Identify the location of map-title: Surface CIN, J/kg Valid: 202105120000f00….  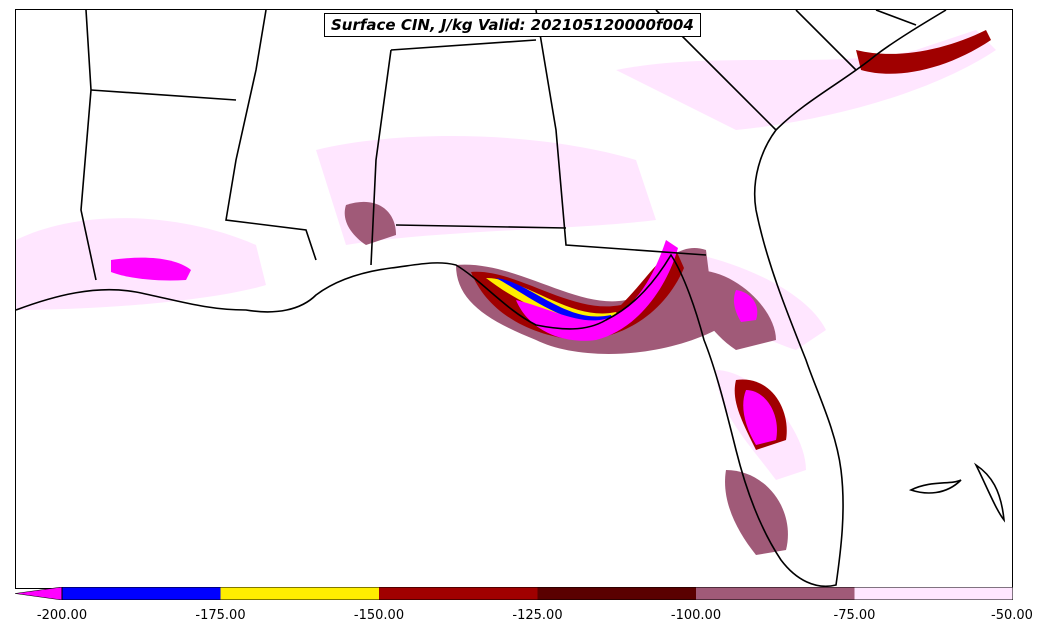
(512, 25).